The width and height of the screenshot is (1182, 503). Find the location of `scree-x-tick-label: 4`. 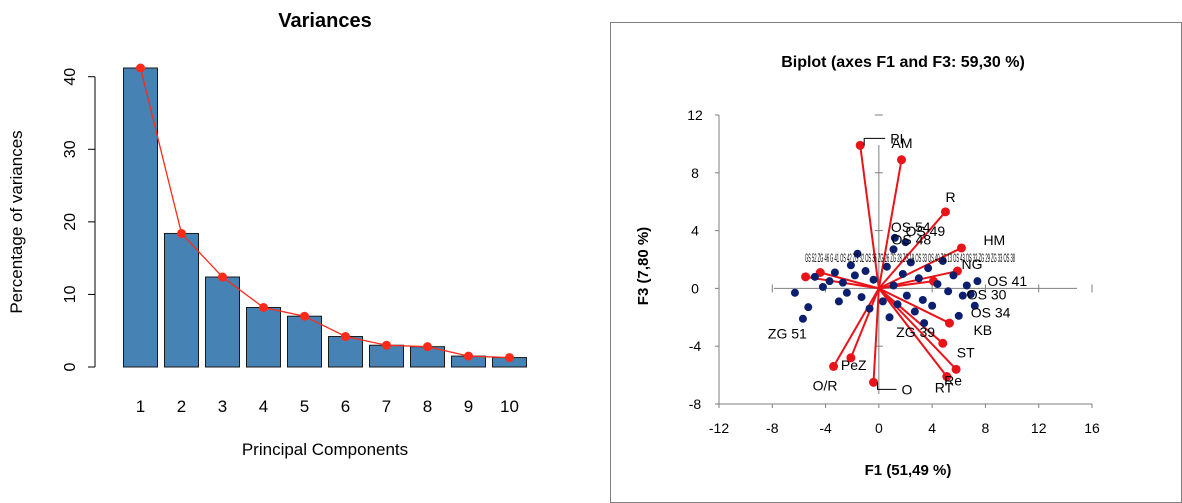

scree-x-tick-label: 4 is located at coordinates (263, 406).